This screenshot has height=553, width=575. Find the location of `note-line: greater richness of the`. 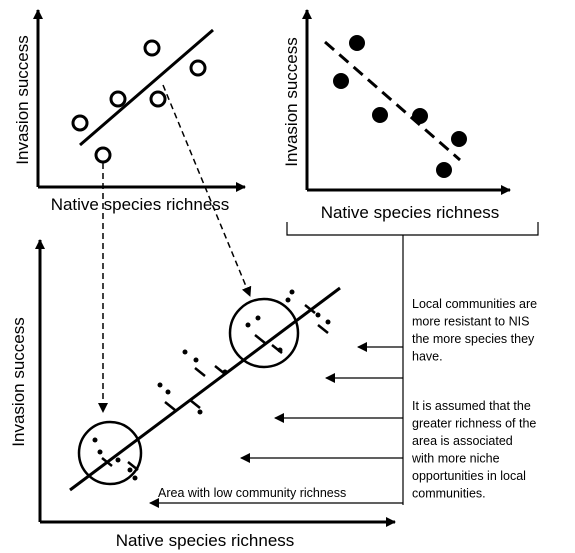

note-line: greater richness of the is located at coordinates (474, 424).